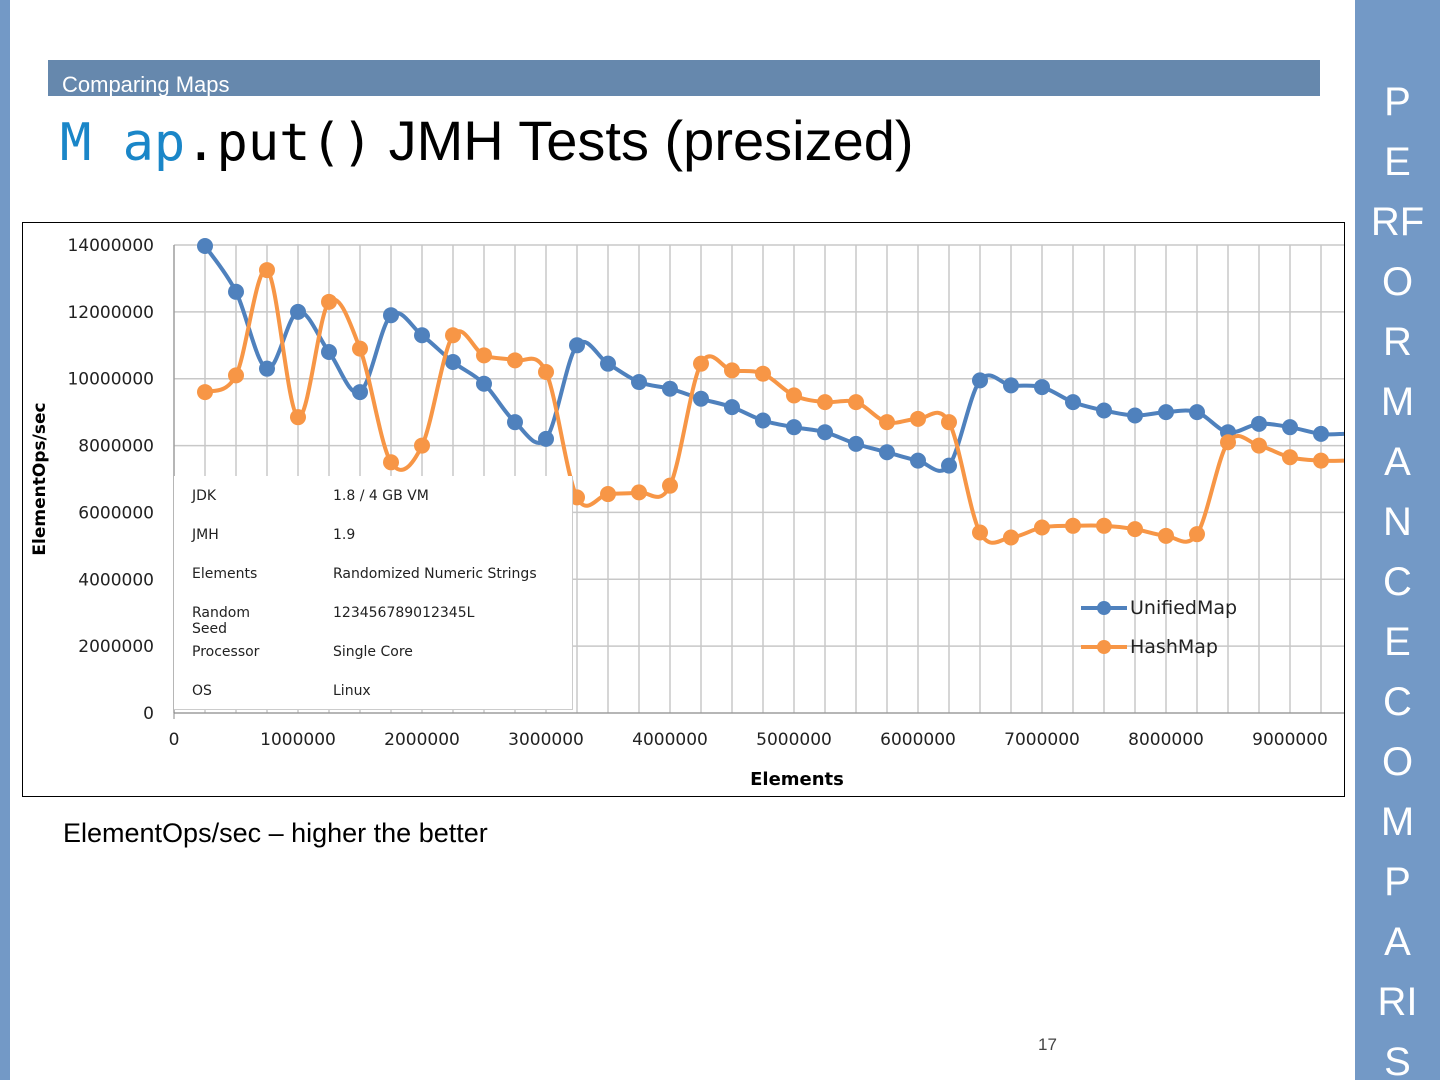 Image resolution: width=1440 pixels, height=1092 pixels. Describe the element at coordinates (1166, 740) in the screenshot. I see `x-tick-label: 8000000` at that location.